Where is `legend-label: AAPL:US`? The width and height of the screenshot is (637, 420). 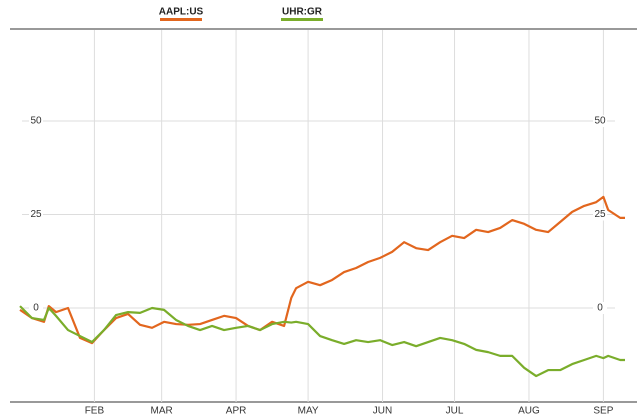
legend-label: AAPL:US is located at coordinates (181, 12).